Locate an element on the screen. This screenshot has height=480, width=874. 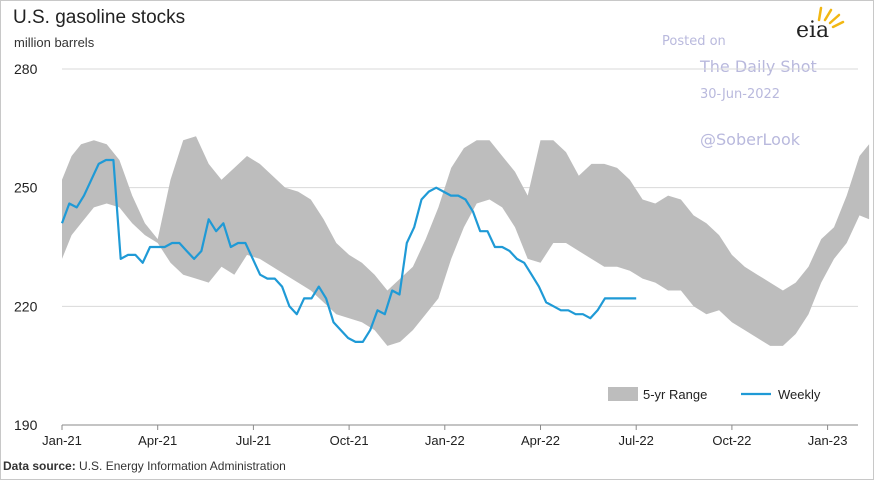
source-prefix: Data source: is located at coordinates (39, 466).